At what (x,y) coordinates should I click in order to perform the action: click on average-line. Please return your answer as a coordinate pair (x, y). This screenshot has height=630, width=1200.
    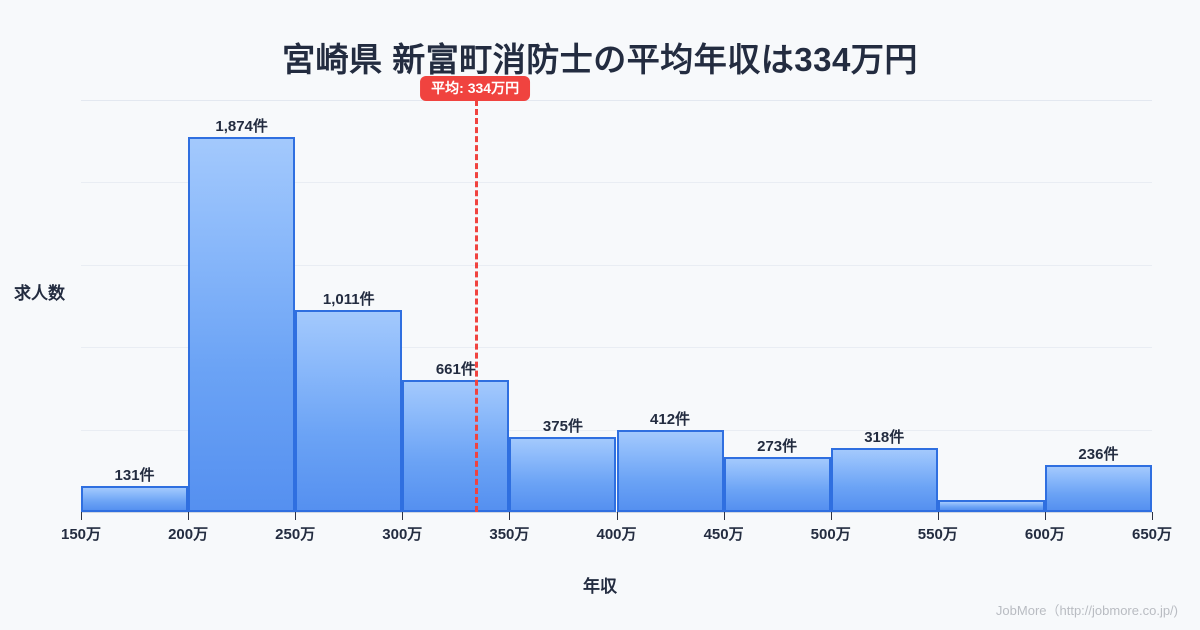
    Looking at the image, I should click on (477, 306).